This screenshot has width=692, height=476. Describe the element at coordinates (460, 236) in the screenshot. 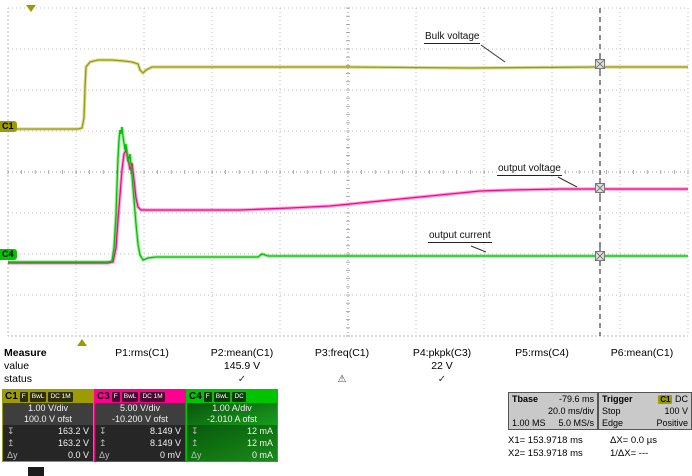

I see `trace-label-output-current: output current` at that location.